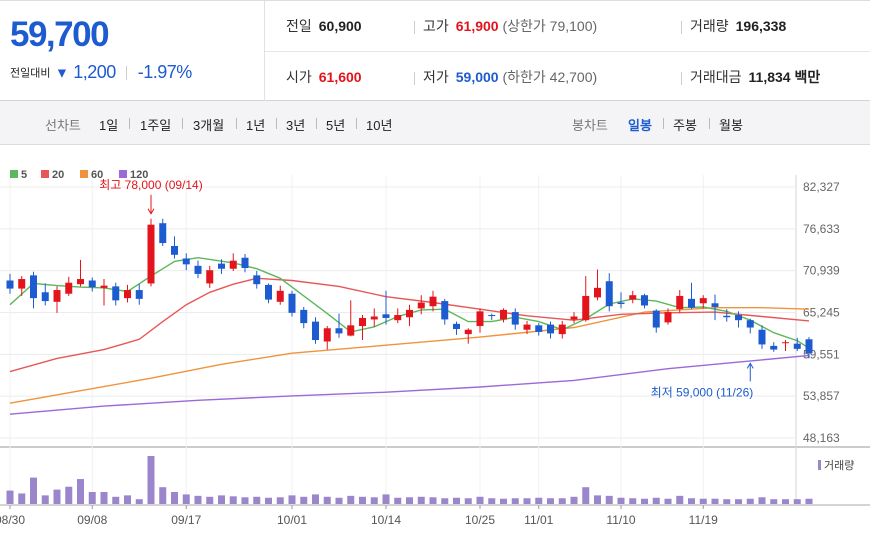  What do you see at coordinates (839, 465) in the screenshot?
I see `volume-legend-label: 거래량` at bounding box center [839, 465].